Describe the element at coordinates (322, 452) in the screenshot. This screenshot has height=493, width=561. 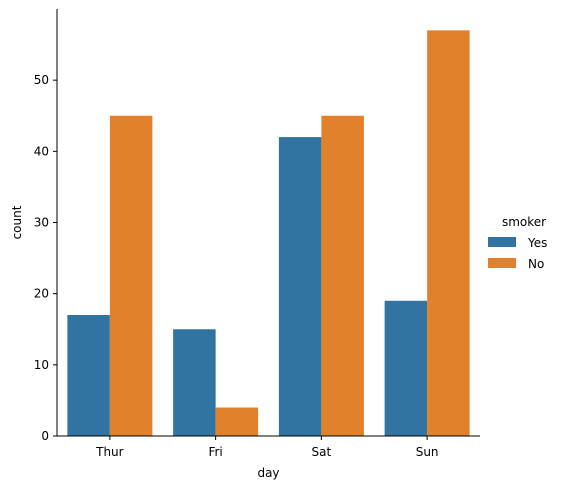
I see `x-tick-label: Sat` at that location.